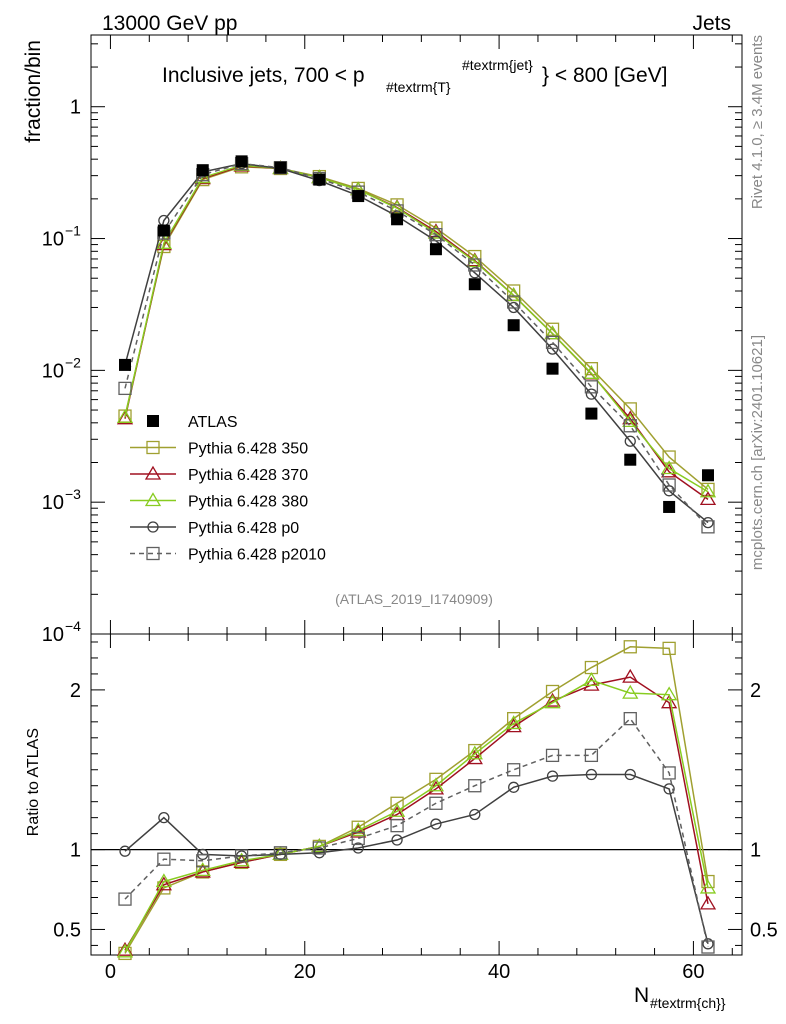 Image resolution: width=786 pixels, height=1024 pixels. I want to click on y-tick-exponent: −4, so click(73, 626).